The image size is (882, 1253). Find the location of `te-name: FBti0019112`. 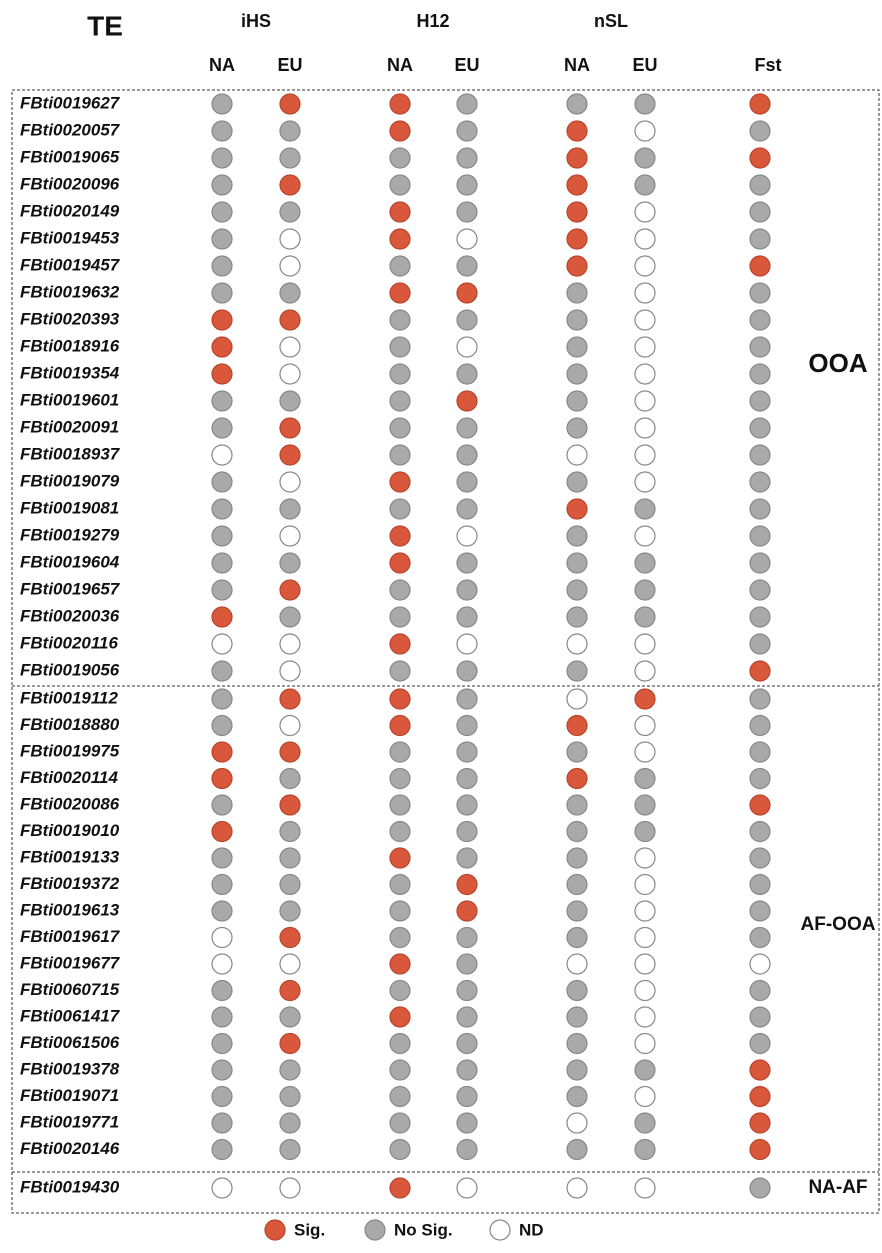

te-name: FBti0019112 is located at coordinates (69, 697).